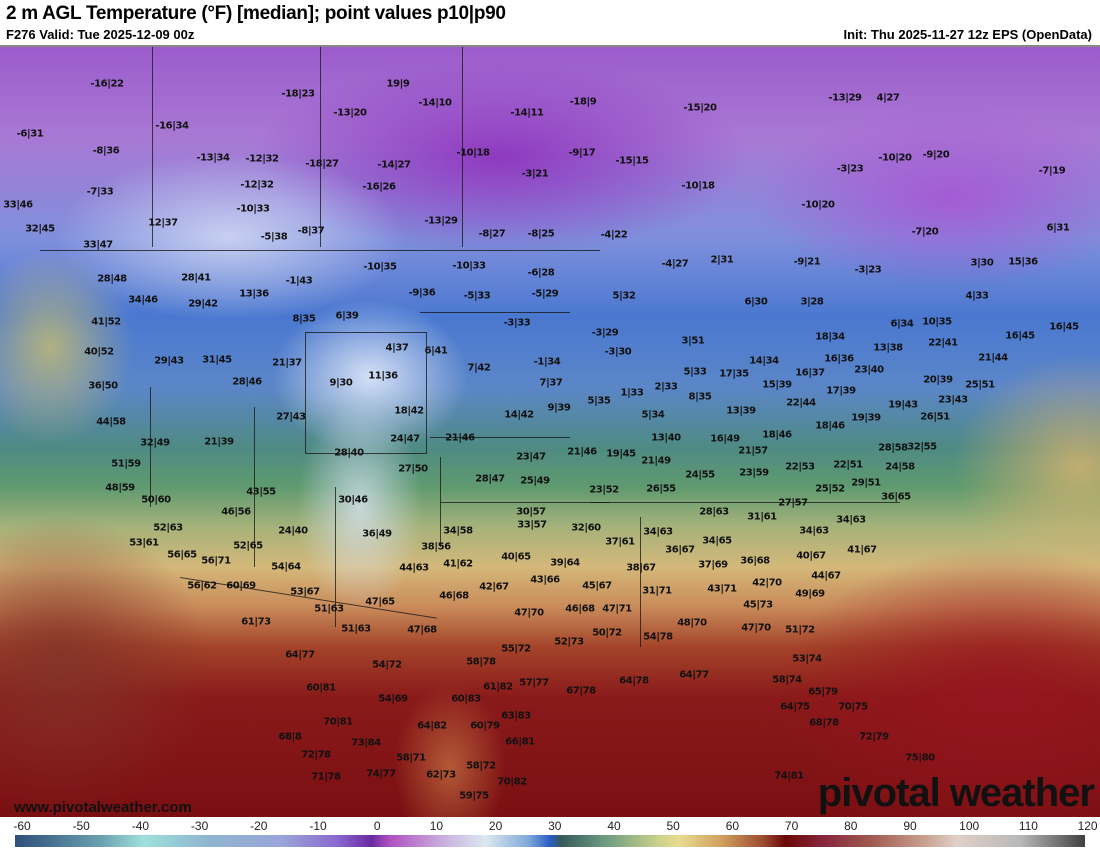 This screenshot has height=850, width=1100. What do you see at coordinates (624, 296) in the screenshot?
I see `point-value-label: 5|32` at bounding box center [624, 296].